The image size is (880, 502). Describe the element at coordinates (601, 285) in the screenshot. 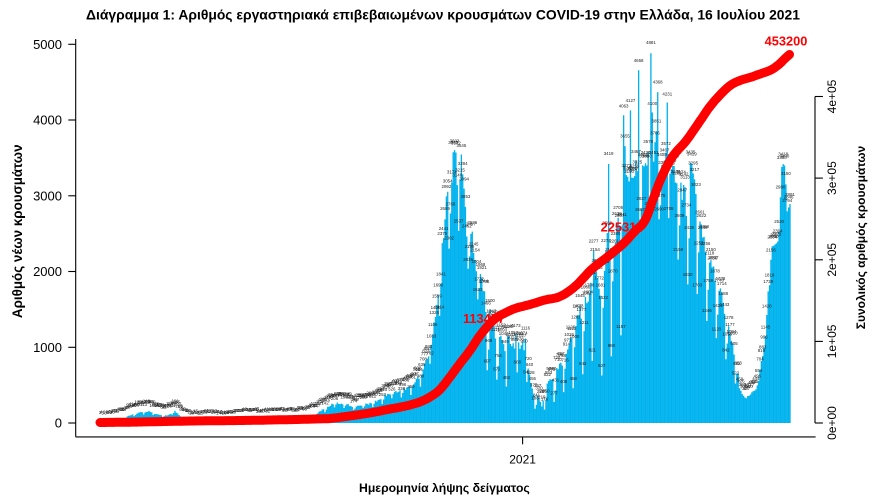

I see `svg-text: 1681` at that location.